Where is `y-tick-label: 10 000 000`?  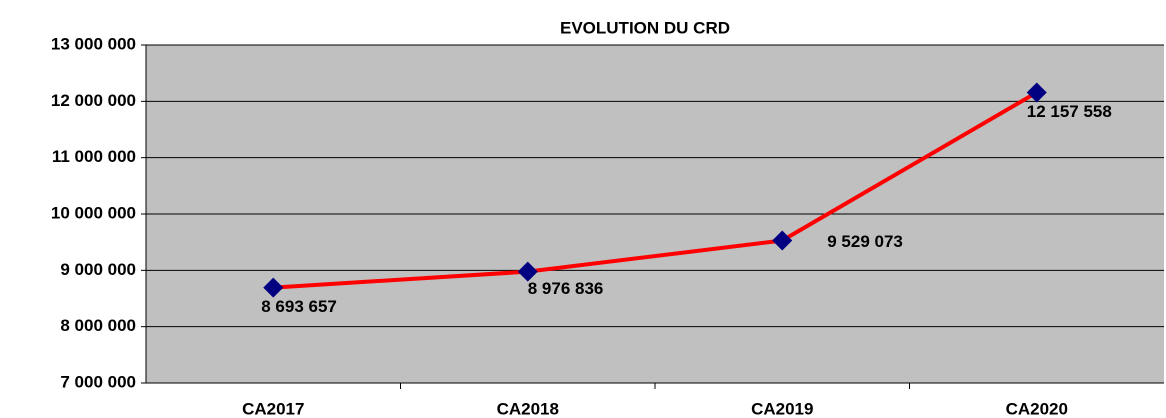 y-tick-label: 10 000 000 is located at coordinates (93, 212).